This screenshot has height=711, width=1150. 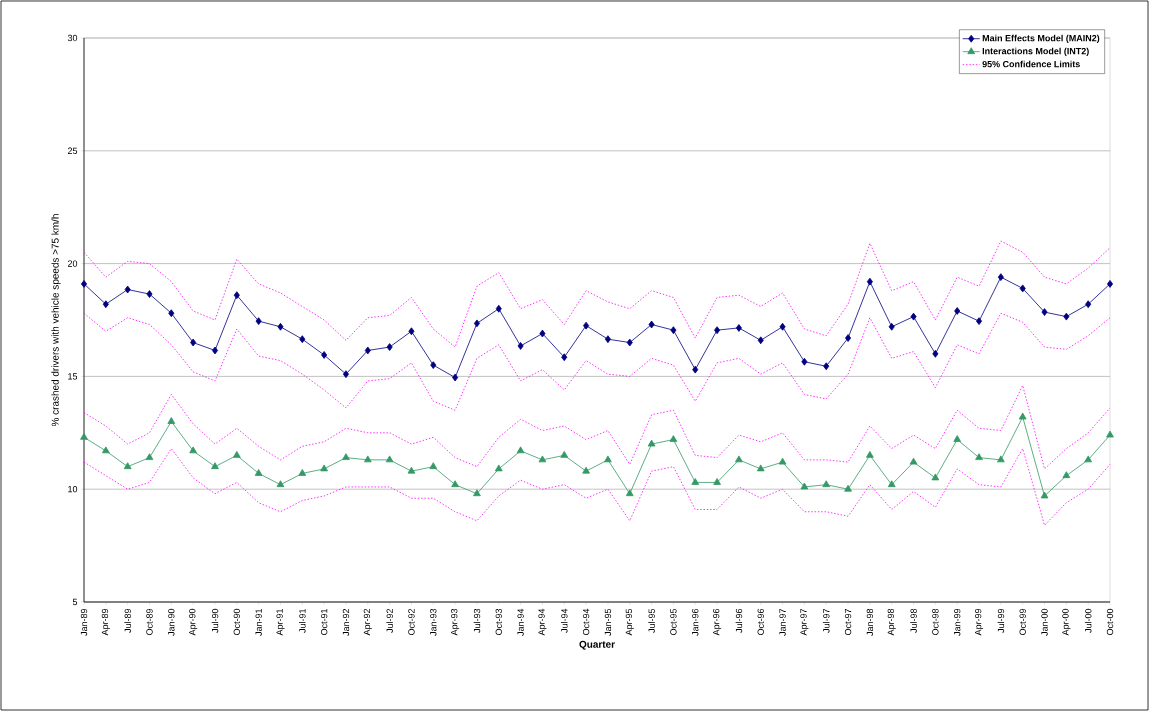 I want to click on x-tick-label: Apr-94, so click(x=542, y=622).